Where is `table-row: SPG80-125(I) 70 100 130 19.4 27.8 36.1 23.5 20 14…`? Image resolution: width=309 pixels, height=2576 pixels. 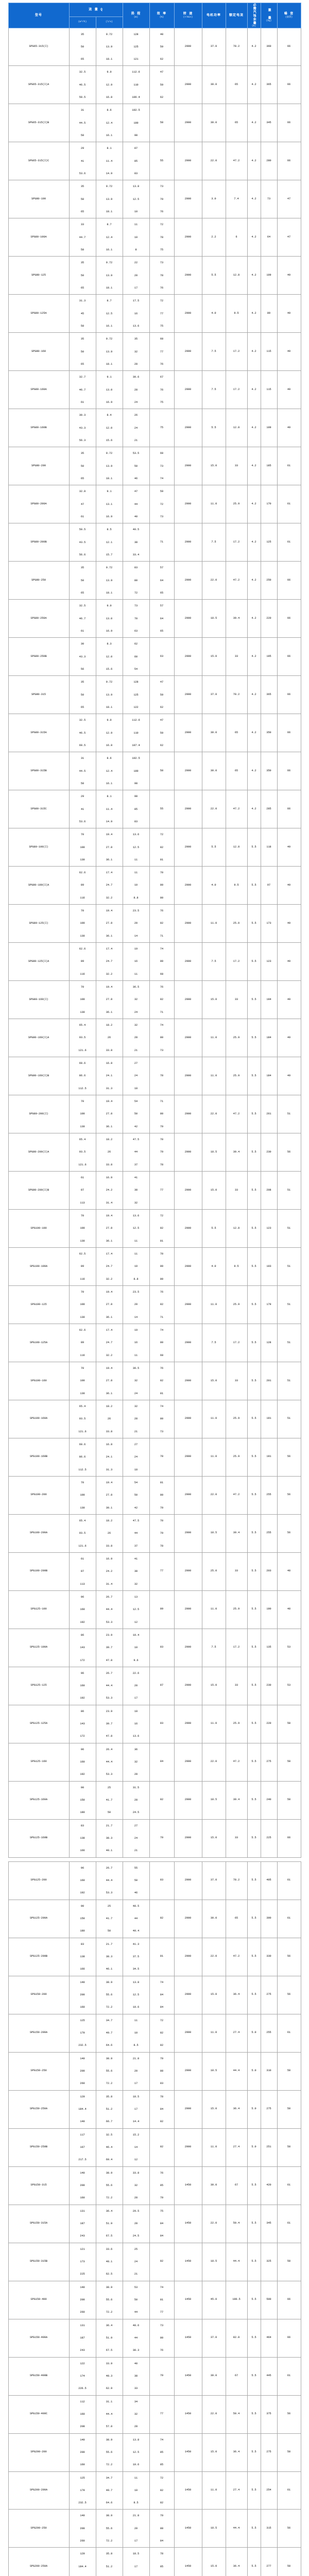 table-row: SPG80-125(I) 70 100 130 19.4 27.8 36.1 23.5 20 14… is located at coordinates (154, 923).